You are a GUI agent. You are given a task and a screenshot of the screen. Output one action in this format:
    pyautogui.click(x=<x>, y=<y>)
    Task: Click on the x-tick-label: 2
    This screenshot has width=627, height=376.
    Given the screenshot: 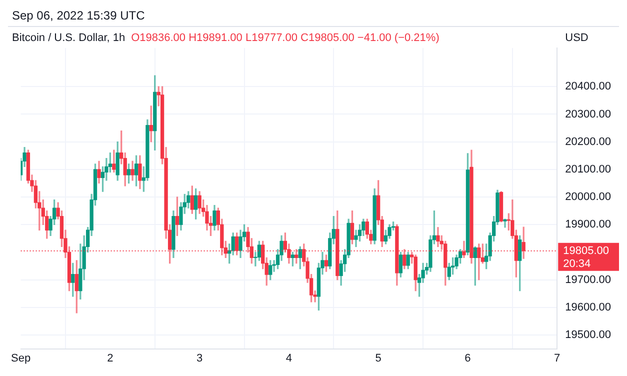 What is the action you would take?
    pyautogui.click(x=110, y=358)
    